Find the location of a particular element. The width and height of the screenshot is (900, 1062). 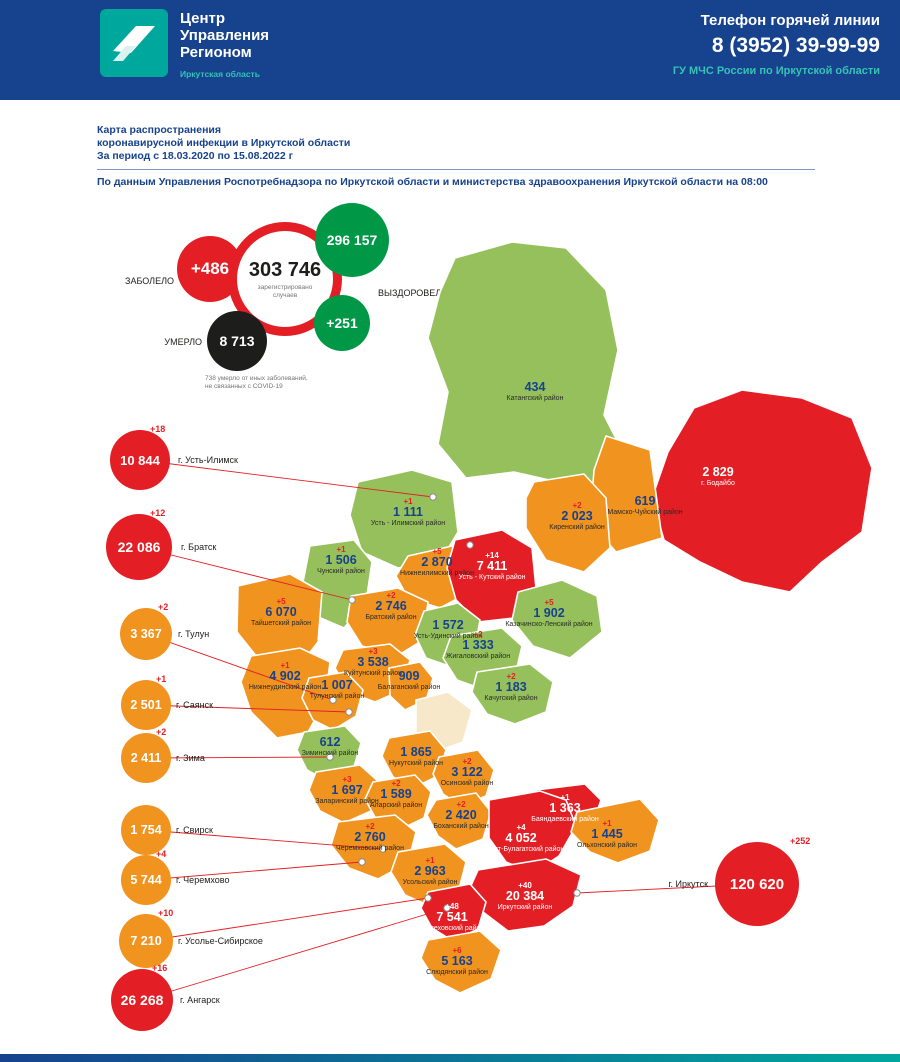

leader-zima is located at coordinates (238, 757).